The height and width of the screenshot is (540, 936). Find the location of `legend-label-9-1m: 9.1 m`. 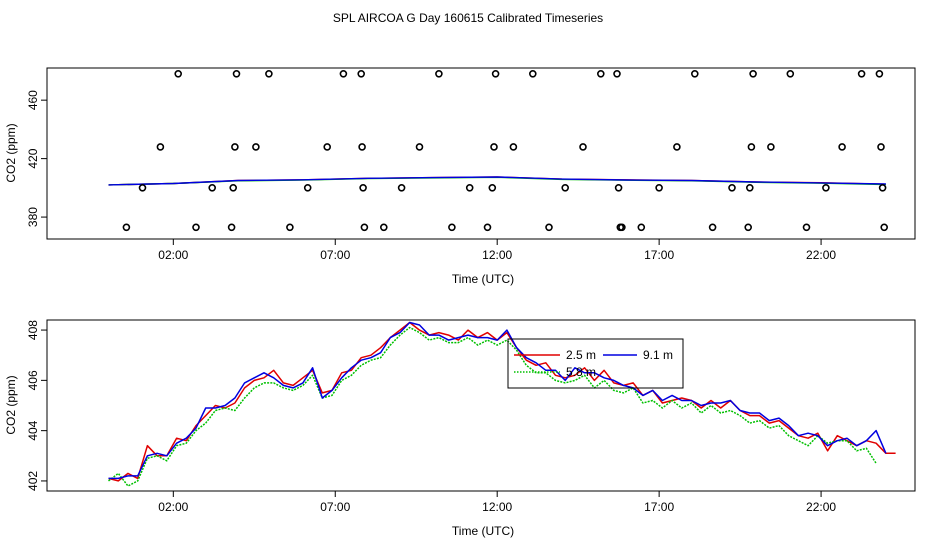

legend-label-9-1m: 9.1 m is located at coordinates (658, 355).